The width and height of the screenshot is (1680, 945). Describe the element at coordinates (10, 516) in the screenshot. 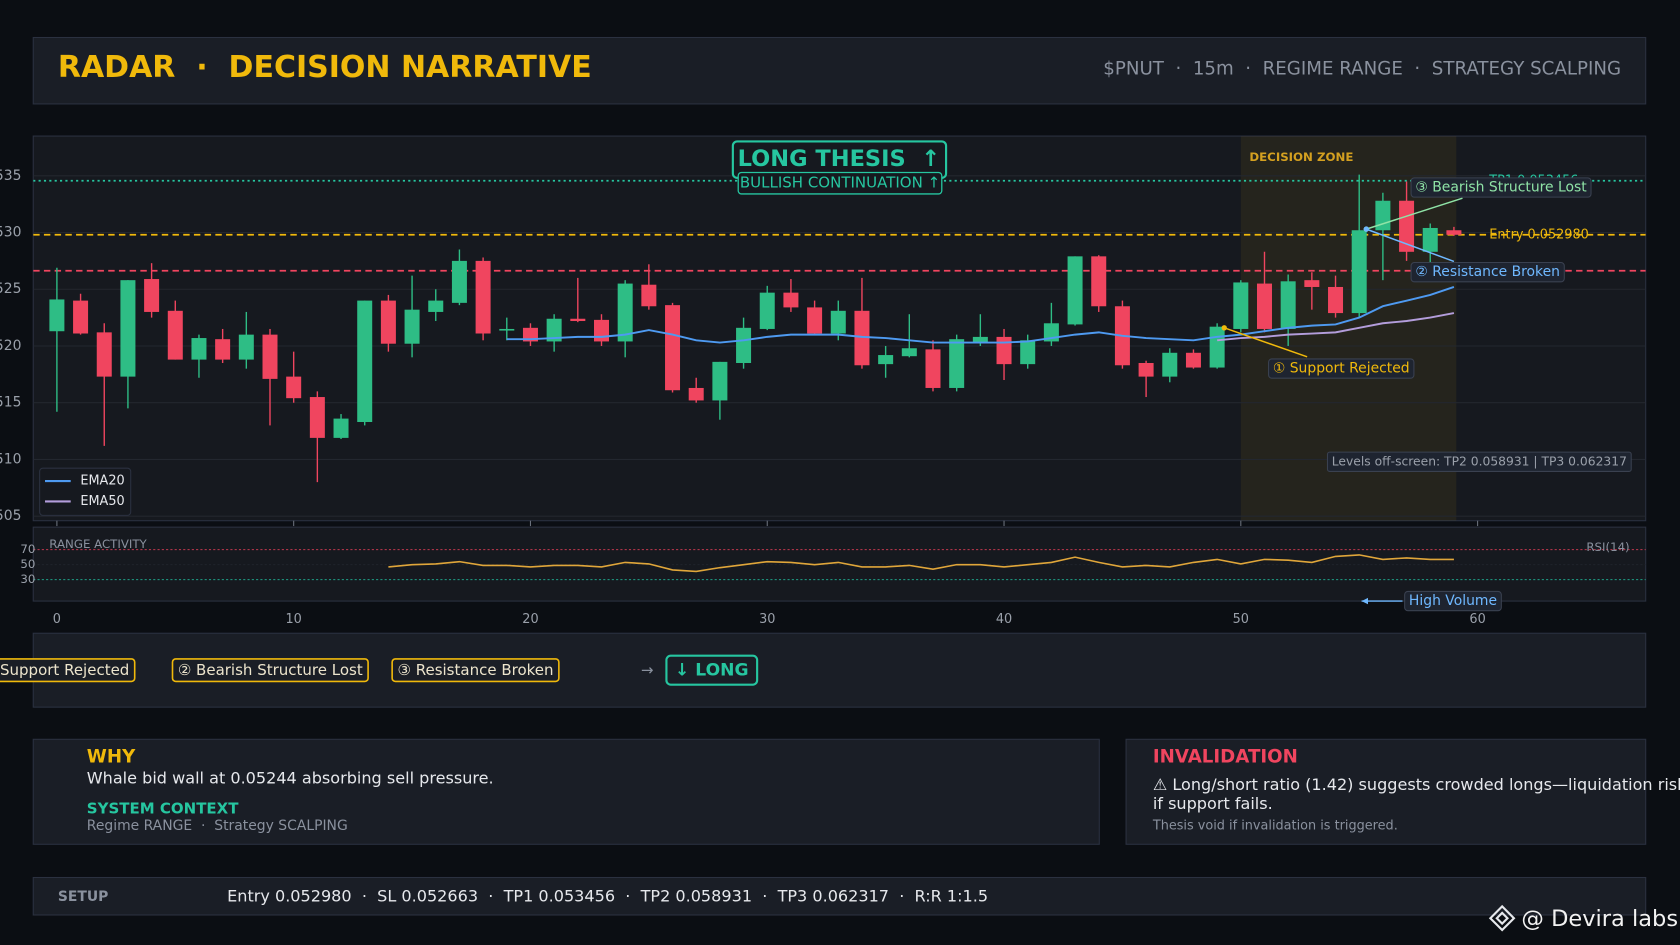

I see `y-tick-label: 0.0505` at that location.